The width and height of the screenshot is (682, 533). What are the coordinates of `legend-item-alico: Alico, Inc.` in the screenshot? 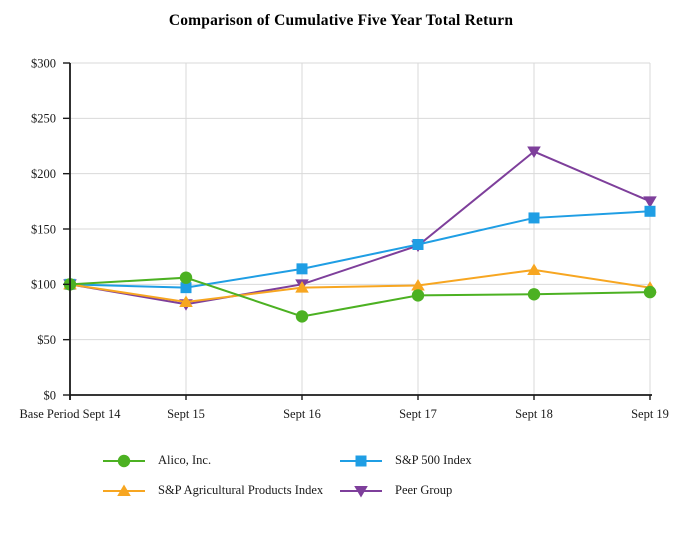 It's located at (220, 460).